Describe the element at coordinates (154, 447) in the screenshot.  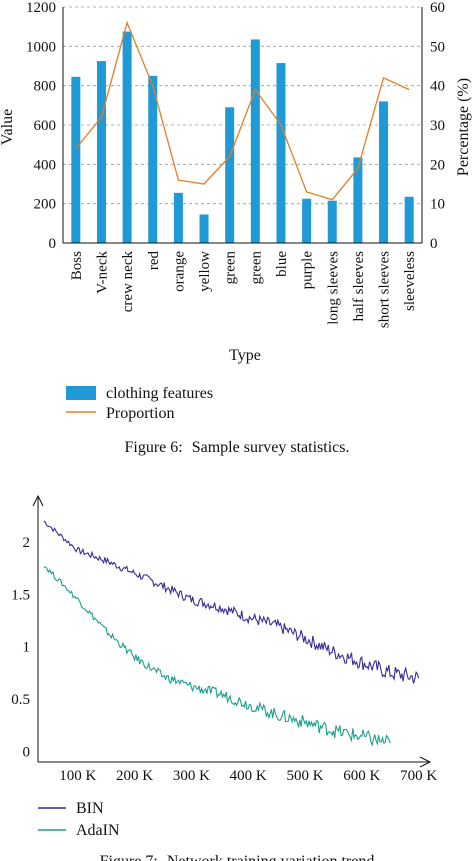
I see `fig6-caption-prefix: Figure 6:` at that location.